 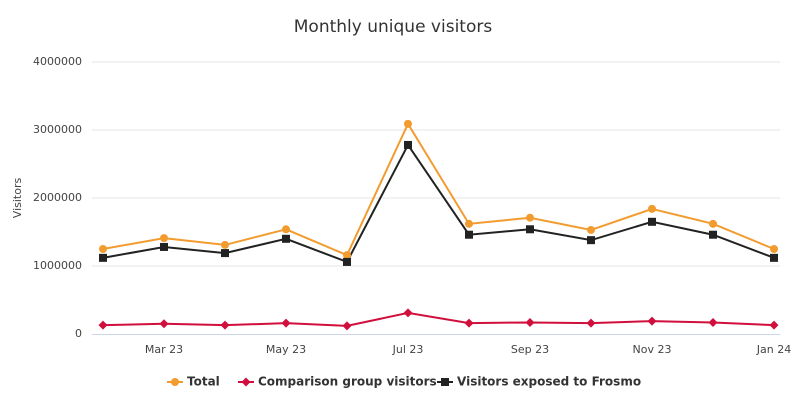 I want to click on y-tick-label: 0, so click(x=78, y=333).